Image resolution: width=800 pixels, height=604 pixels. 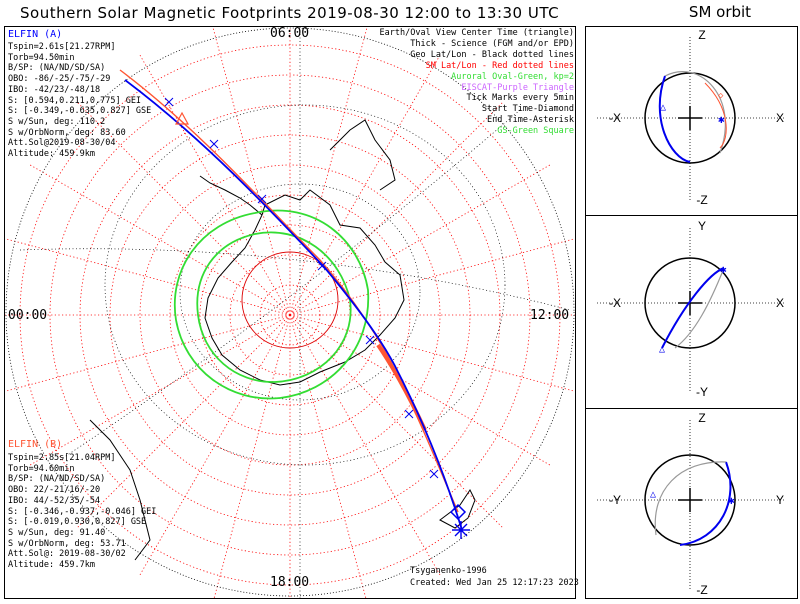 What do you see at coordinates (35, 34) in the screenshot?
I see `elfin-a-name: ELFIN (A)` at bounding box center [35, 34].